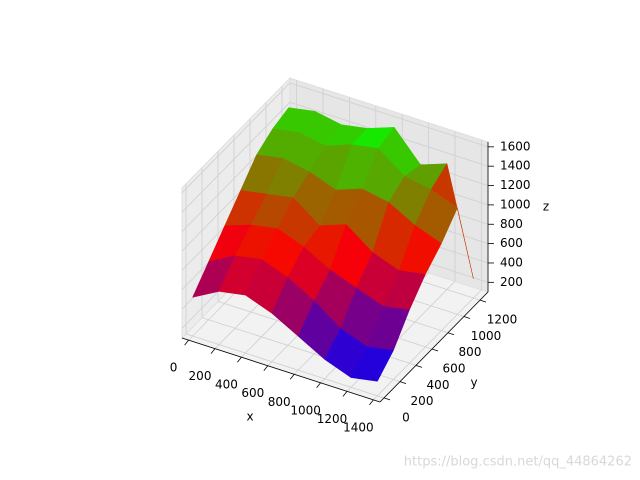 This screenshot has height=480, width=640. I want to click on x-axis-label: x, so click(249, 417).